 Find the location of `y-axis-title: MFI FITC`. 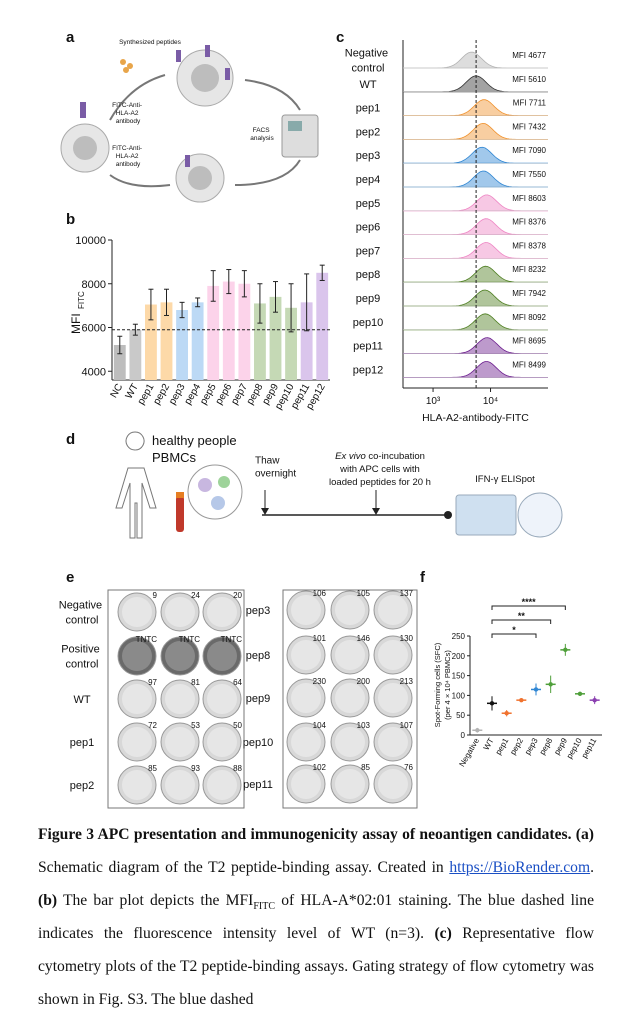

y-axis-title: MFI FITC is located at coordinates (77, 312).